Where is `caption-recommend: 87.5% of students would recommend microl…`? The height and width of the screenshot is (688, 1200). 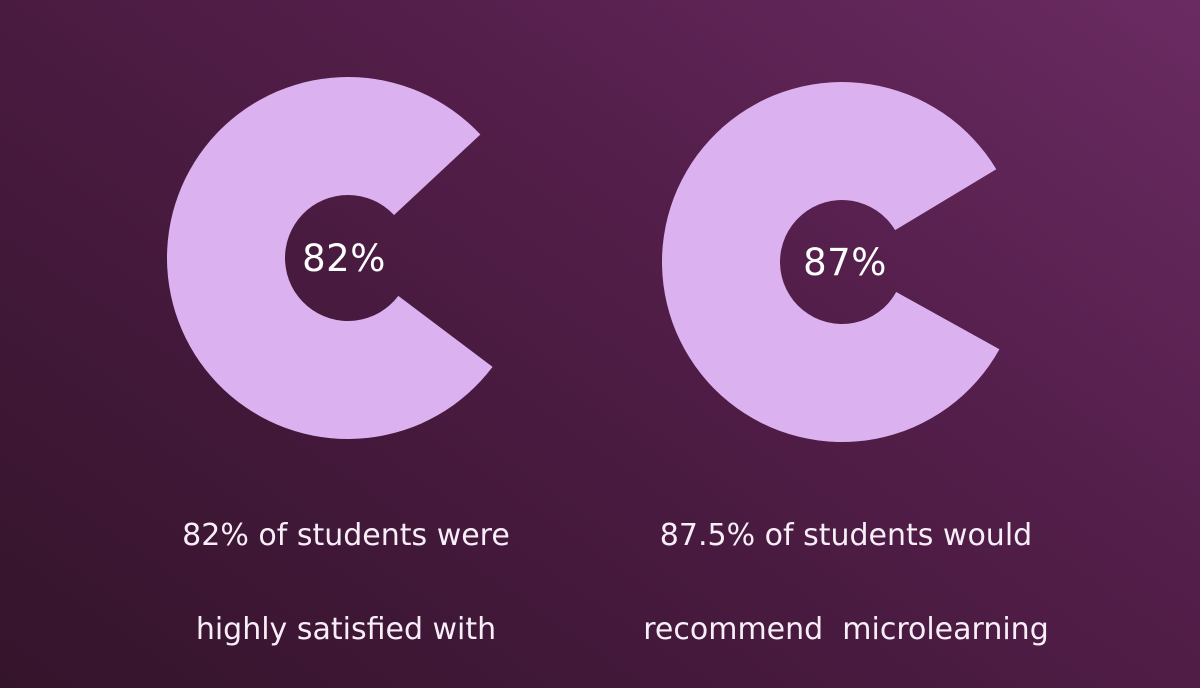 caption-recommend: 87.5% of students would recommend microl… is located at coordinates (846, 576).